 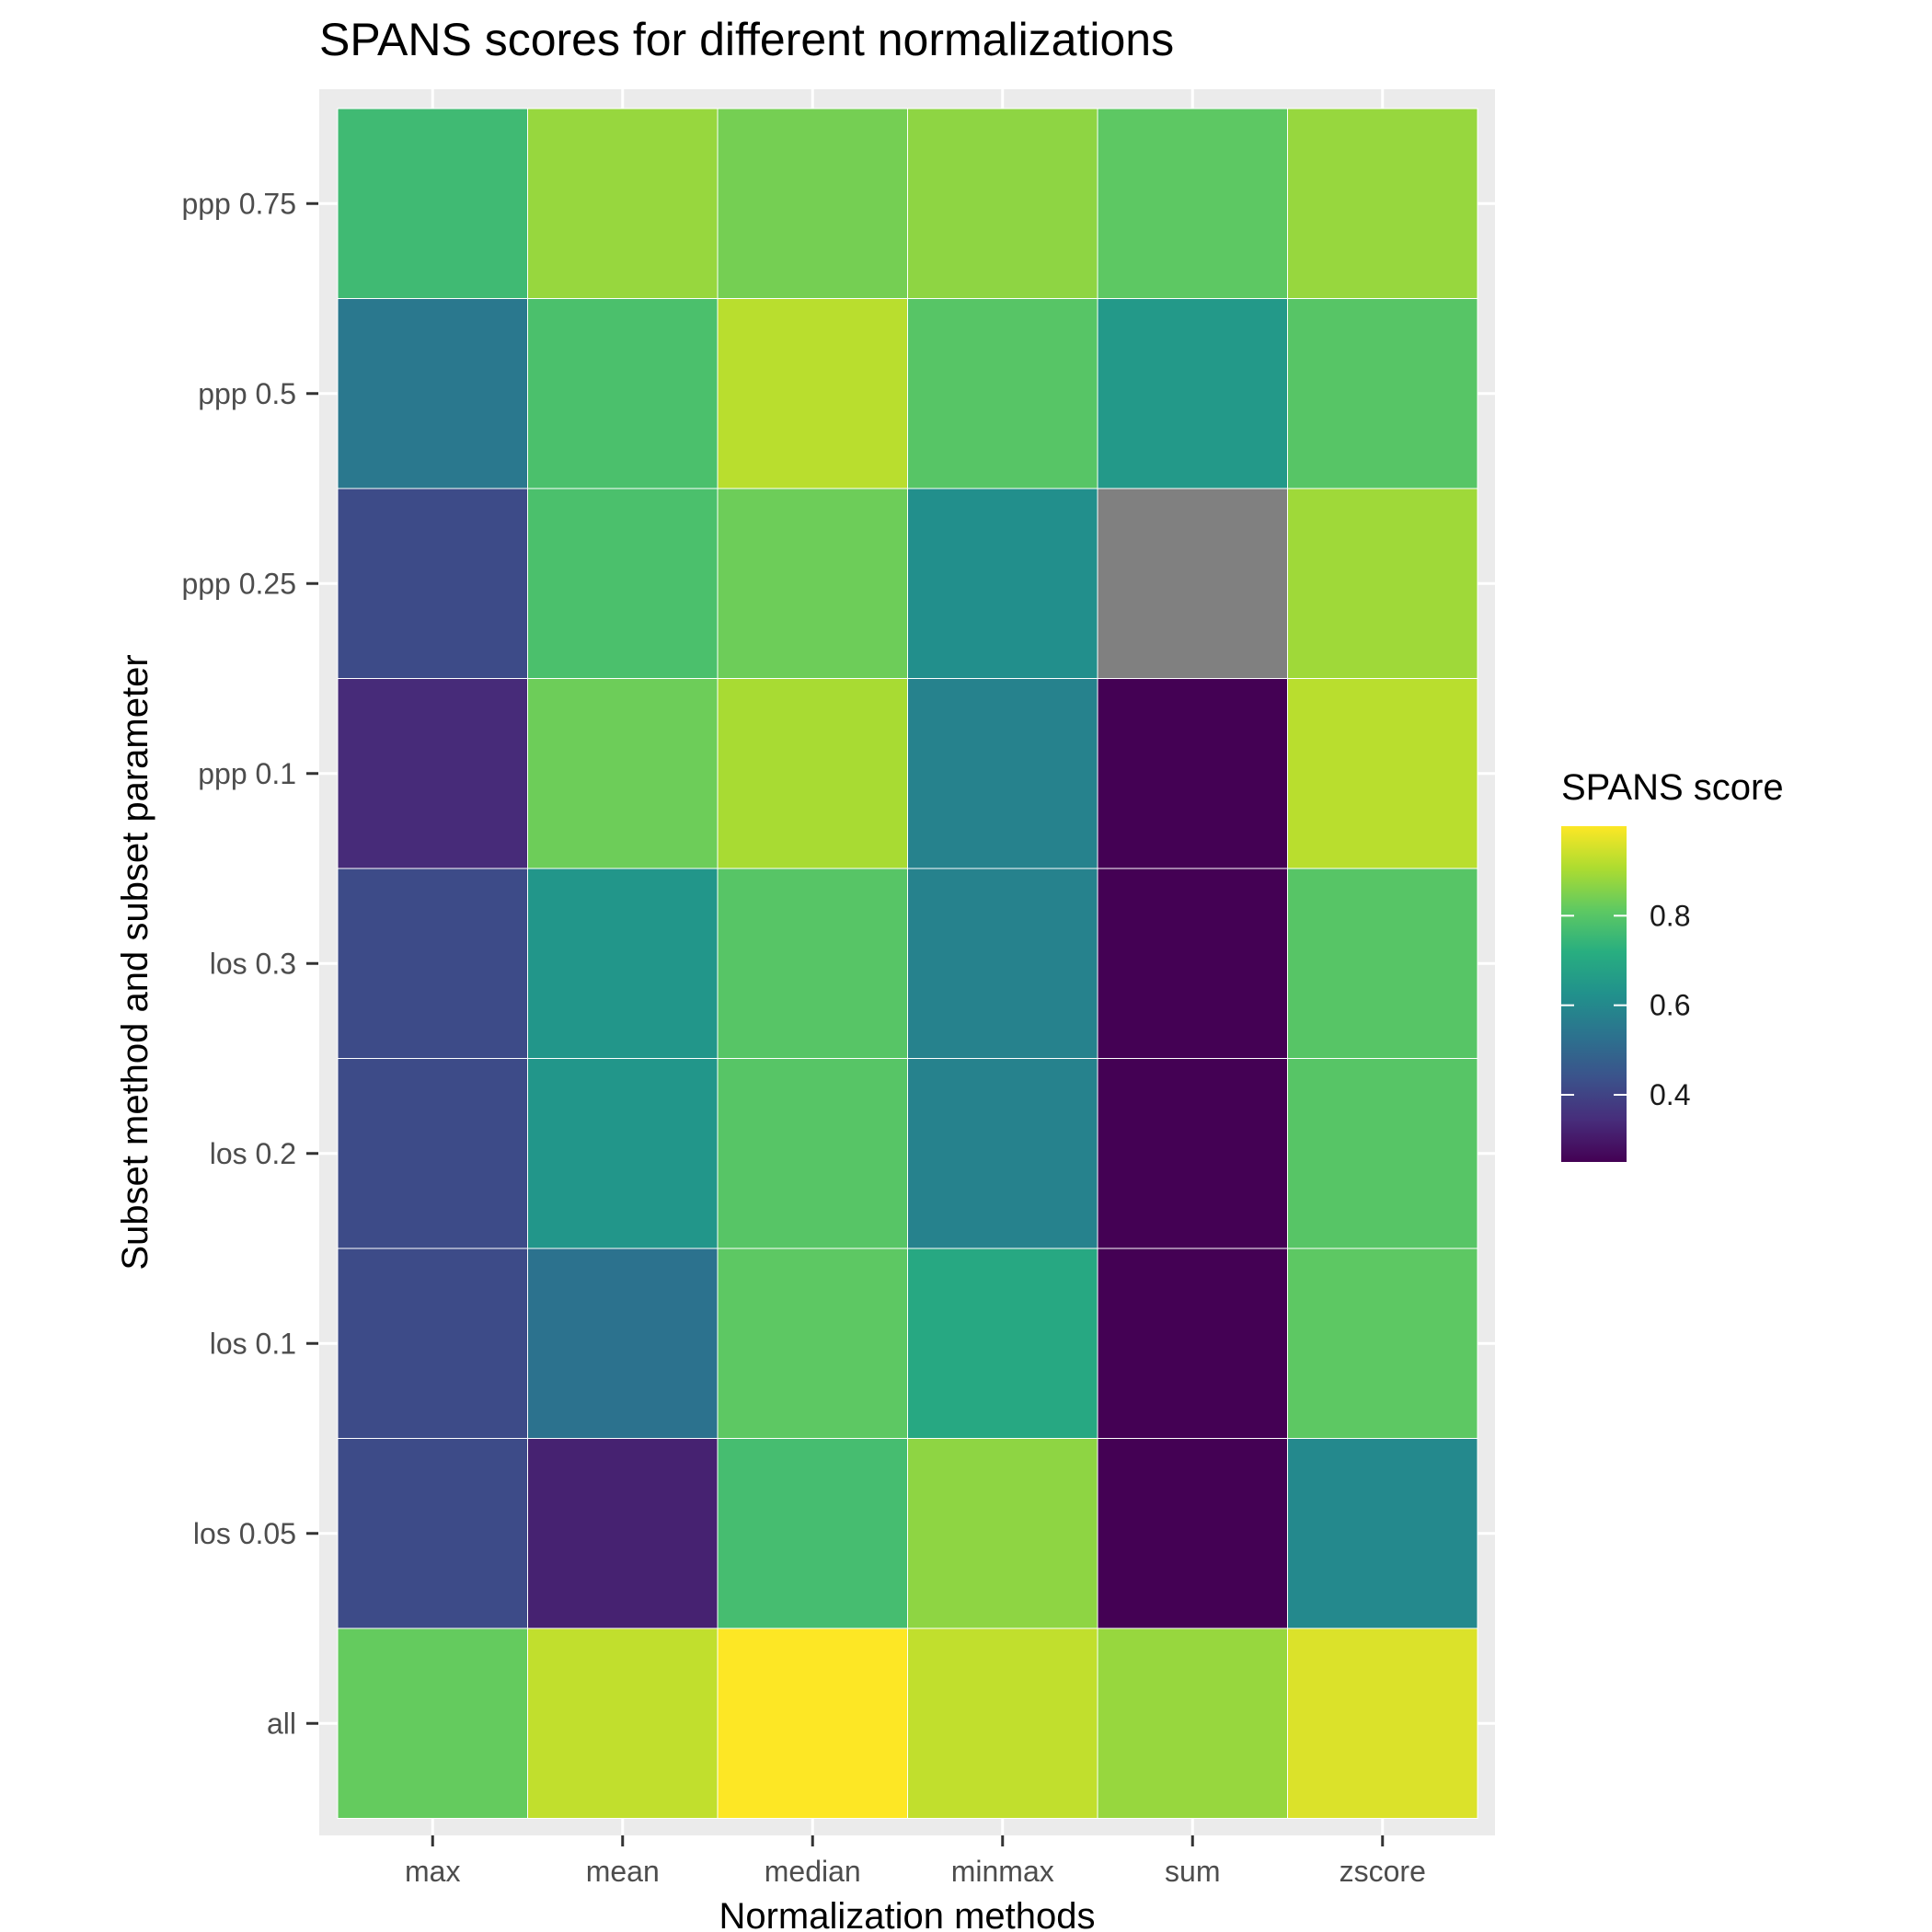 I want to click on legend-colorbar, so click(x=1594, y=994).